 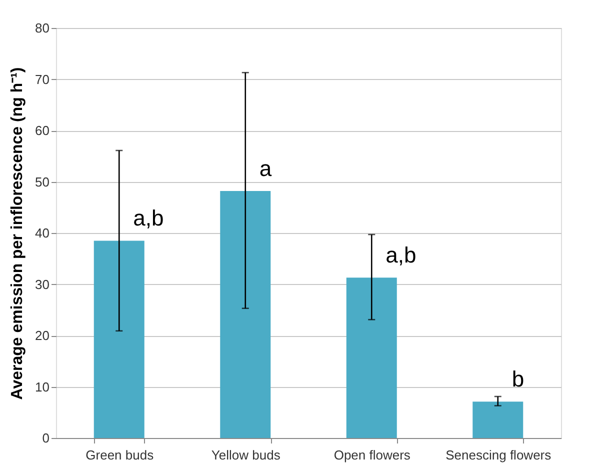 What do you see at coordinates (42, 284) in the screenshot?
I see `y-tick-label: 30` at bounding box center [42, 284].